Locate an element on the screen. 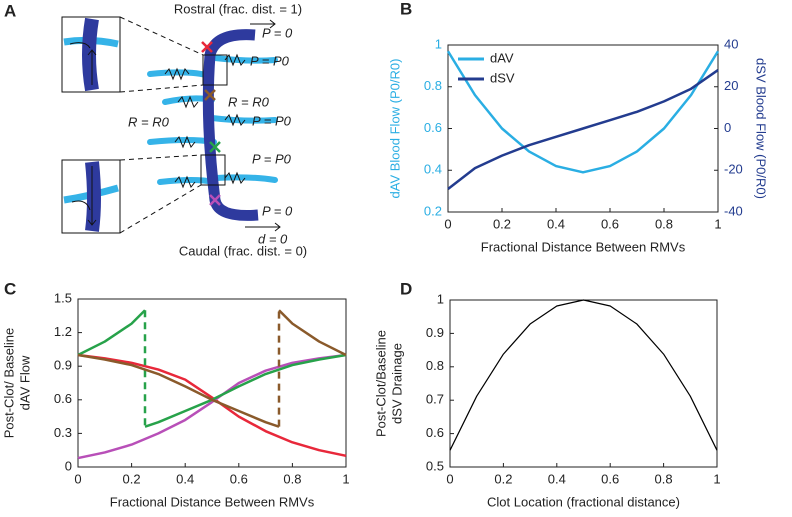 Image resolution: width=792 pixels, height=517 pixels. y2-tick-label: -20 is located at coordinates (733, 169).